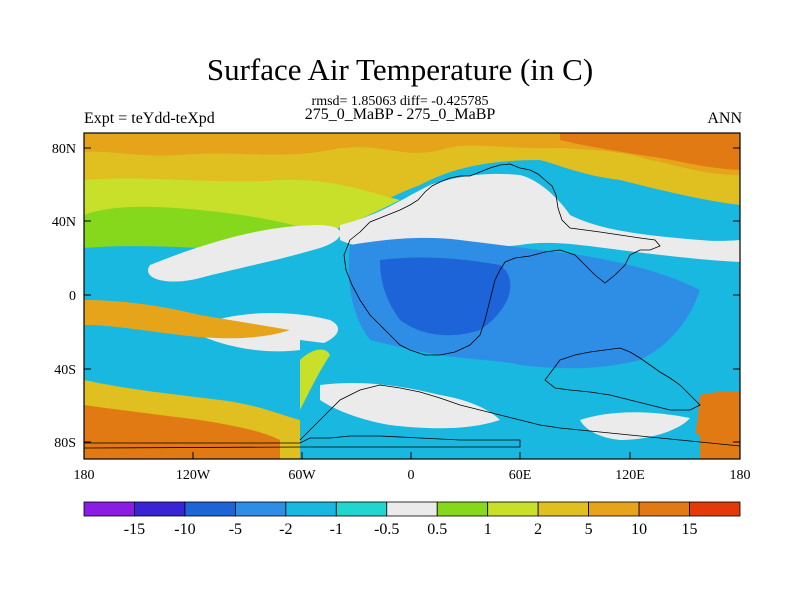 This screenshot has width=800, height=600. Describe the element at coordinates (622, 379) in the screenshot. I see `continent-outline-island` at that location.